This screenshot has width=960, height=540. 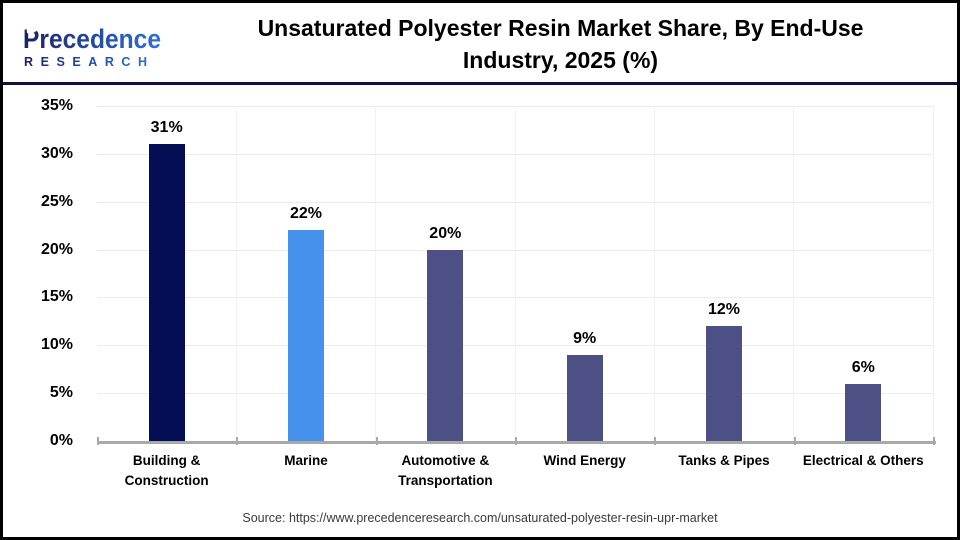 What do you see at coordinates (56, 345) in the screenshot?
I see `y-tick-label: 10%` at bounding box center [56, 345].